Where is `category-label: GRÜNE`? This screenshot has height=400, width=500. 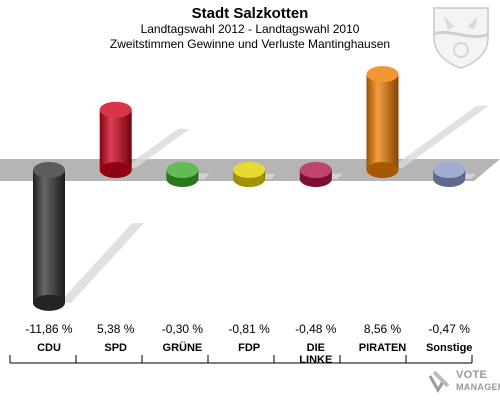
category-label: GRÜNE is located at coordinates (183, 347).